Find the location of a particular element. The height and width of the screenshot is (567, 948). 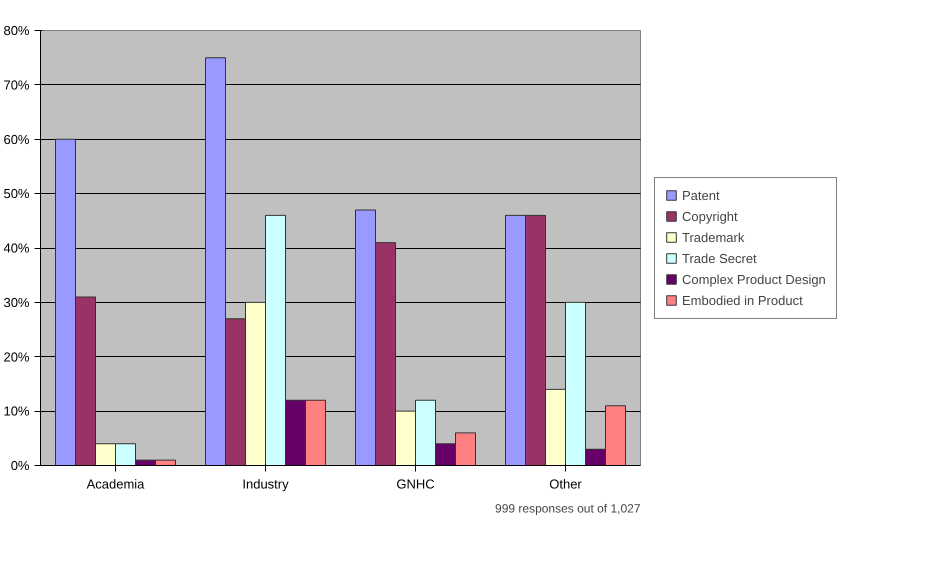

y-tick-label: 0% is located at coordinates (20, 465).